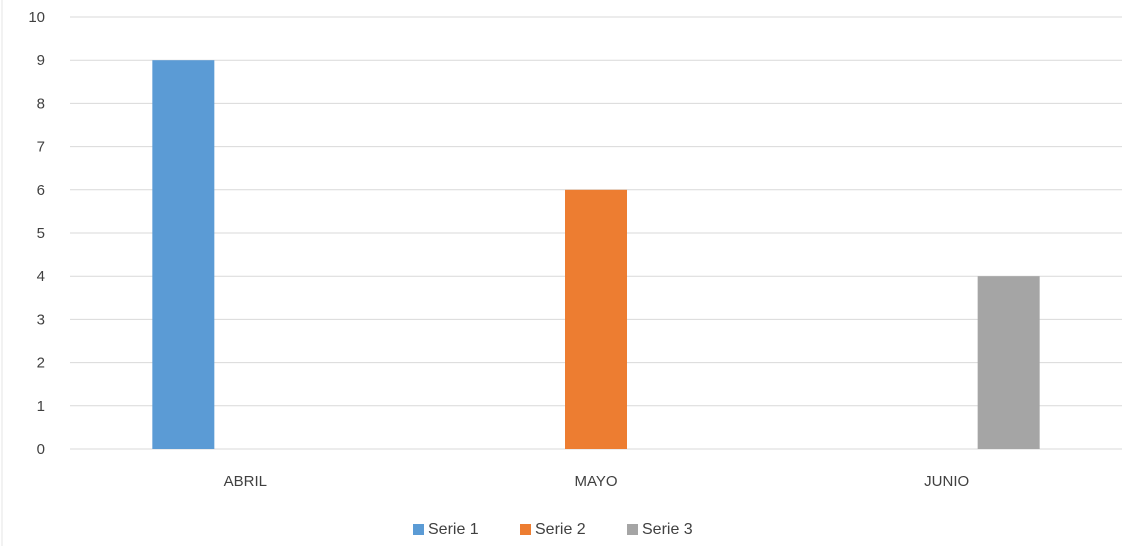 This screenshot has width=1123, height=546. I want to click on legend-label-serie-1: Serie 1, so click(453, 529).